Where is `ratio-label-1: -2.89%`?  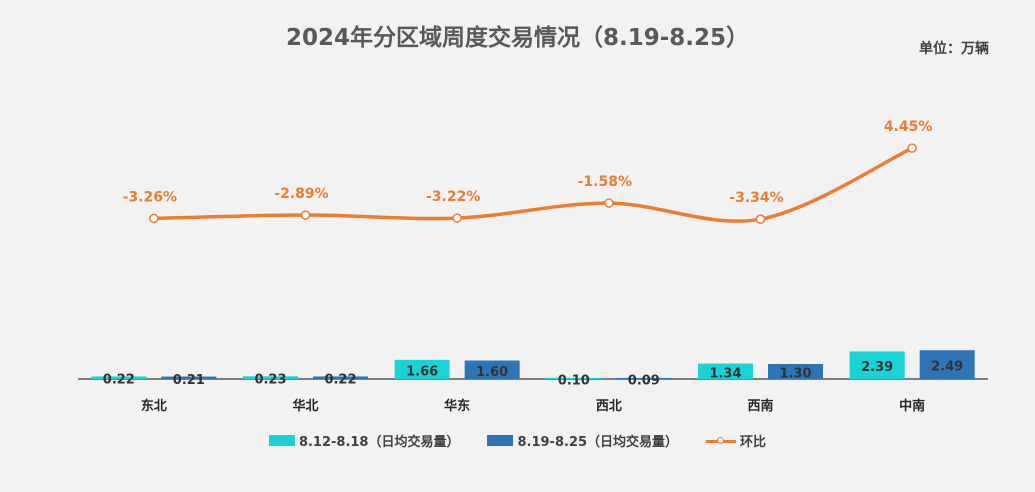
ratio-label-1: -2.89% is located at coordinates (301, 194).